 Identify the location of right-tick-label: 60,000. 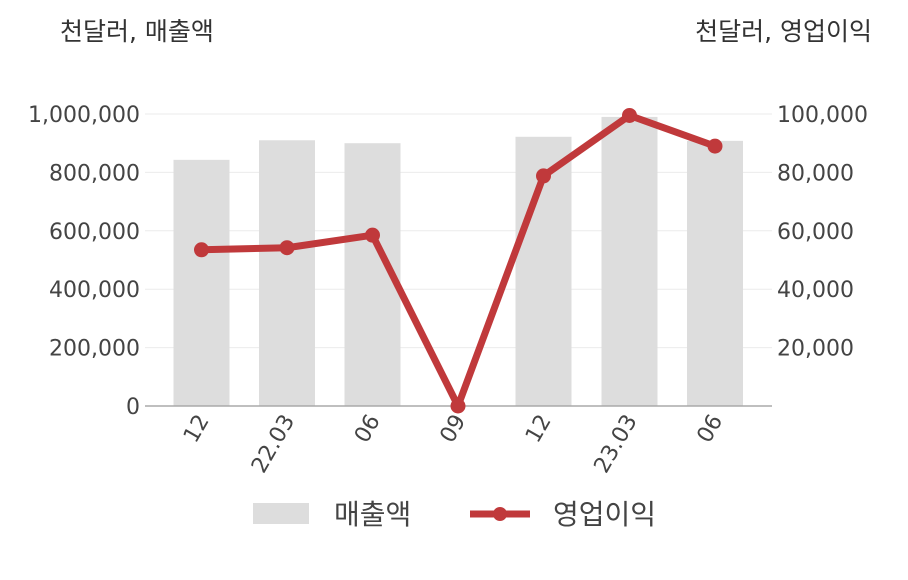
(815, 232).